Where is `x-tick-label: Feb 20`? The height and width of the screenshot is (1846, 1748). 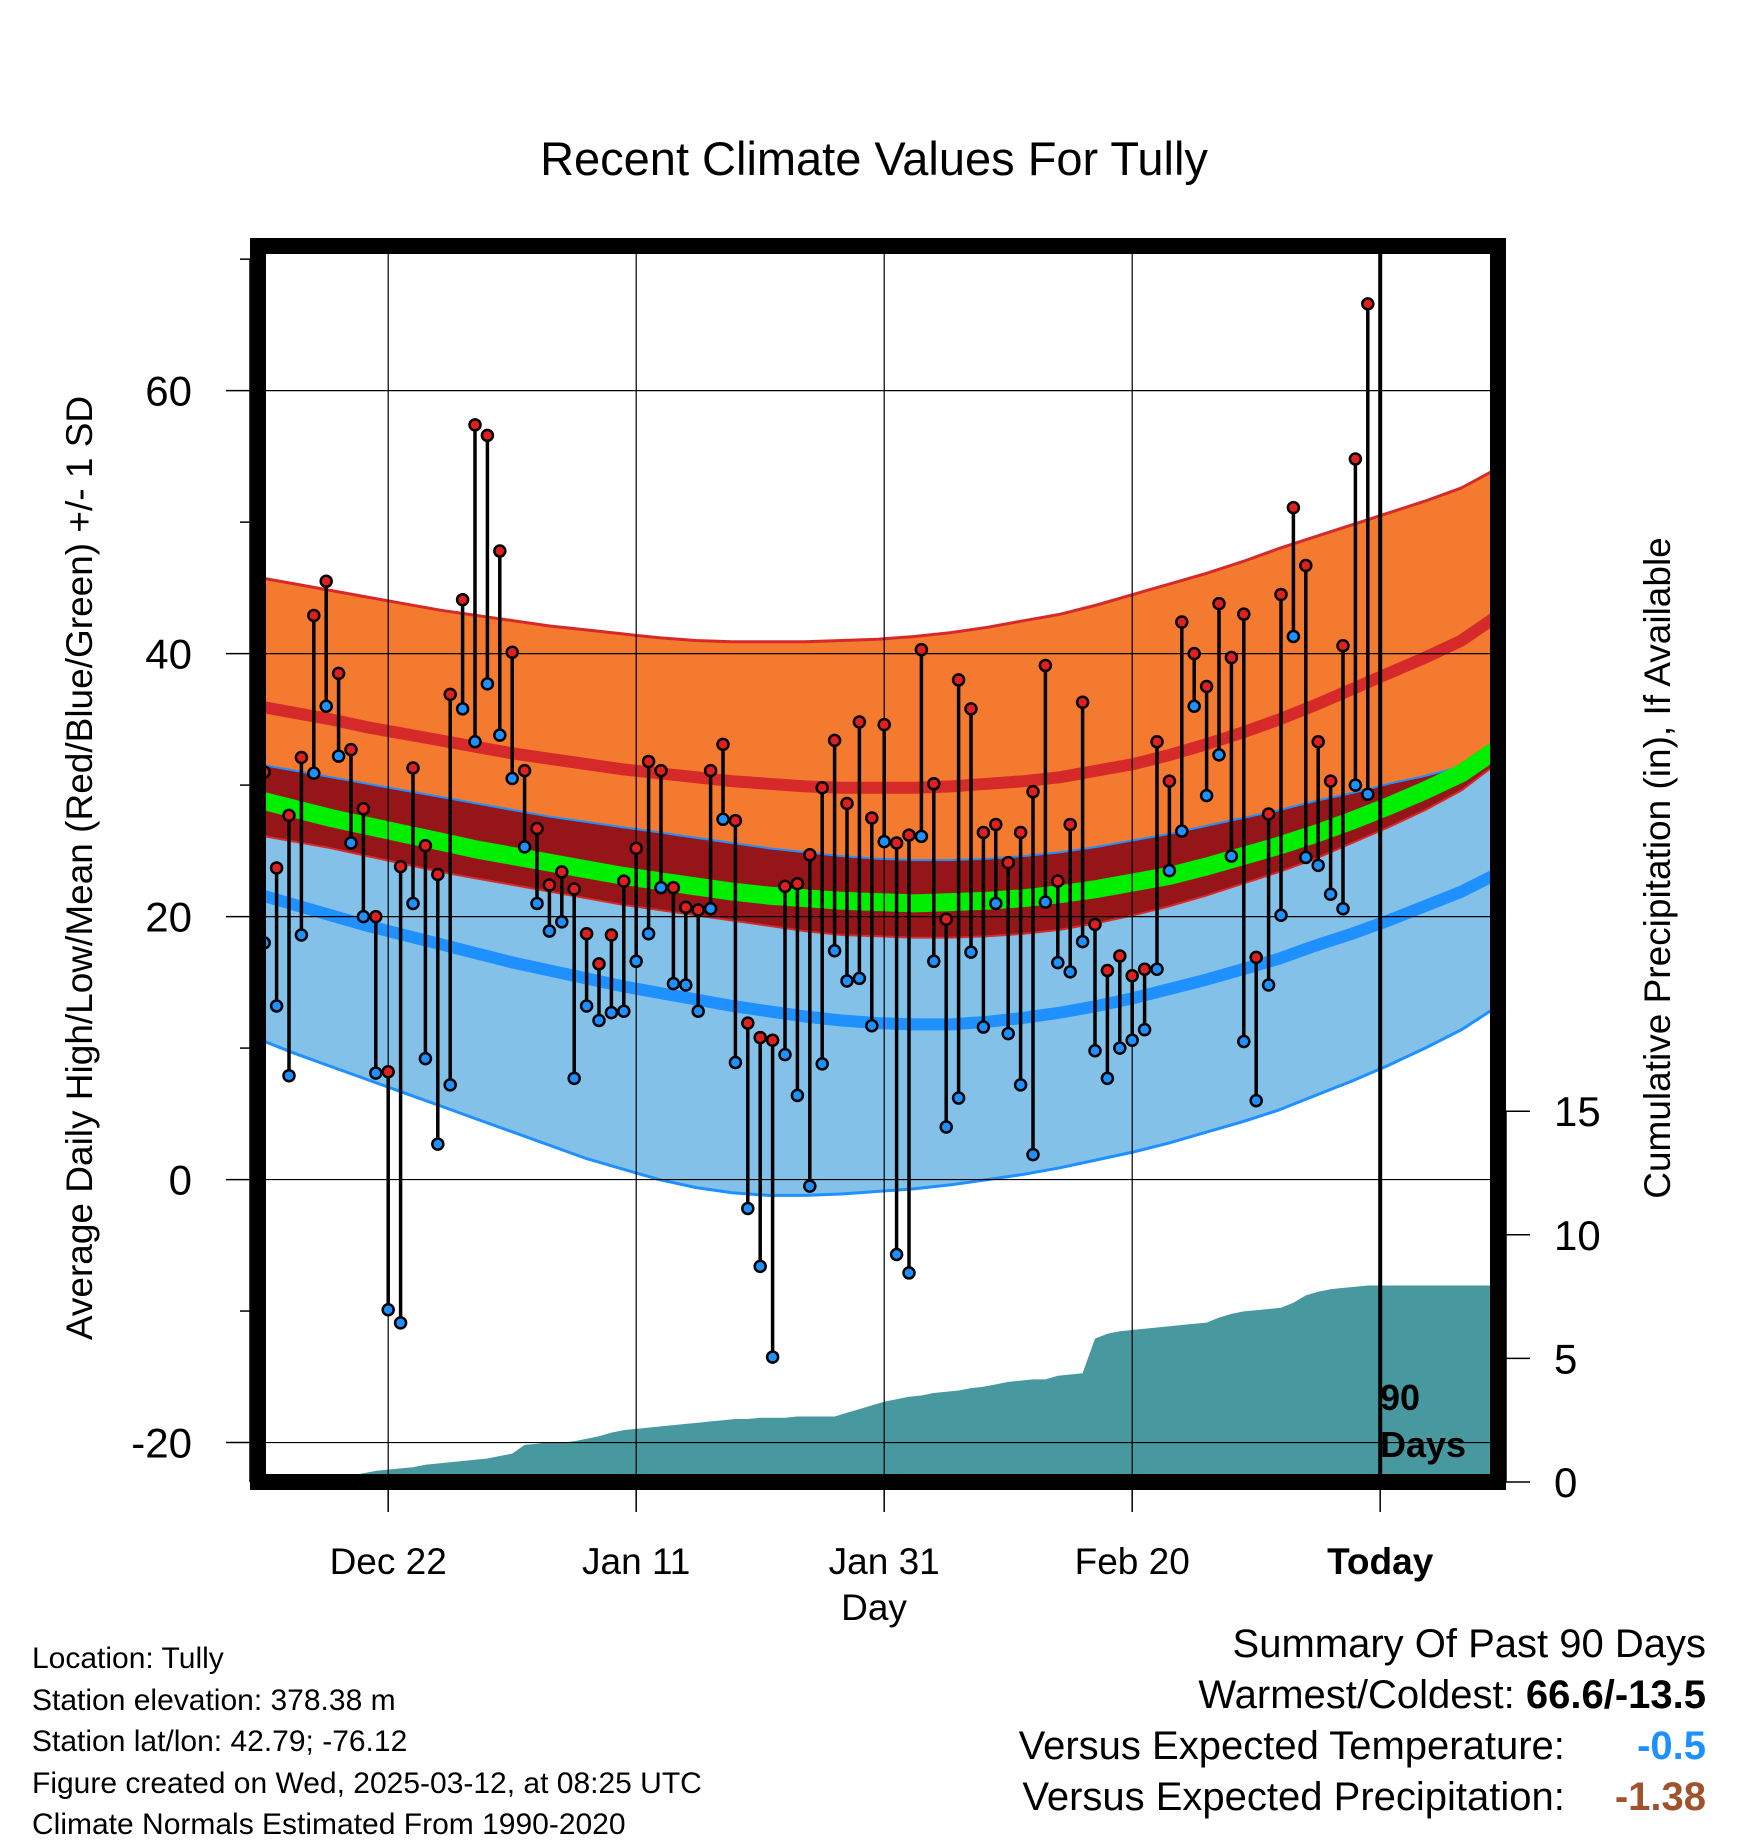 x-tick-label: Feb 20 is located at coordinates (1132, 1561).